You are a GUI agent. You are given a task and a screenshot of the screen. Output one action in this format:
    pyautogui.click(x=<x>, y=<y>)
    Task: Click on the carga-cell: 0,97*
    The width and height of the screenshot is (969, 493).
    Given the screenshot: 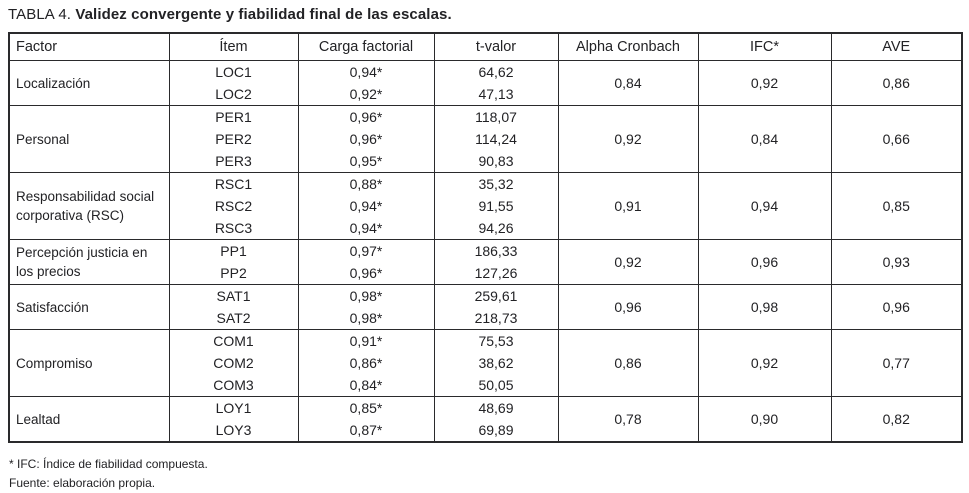 What is the action you would take?
    pyautogui.click(x=366, y=250)
    